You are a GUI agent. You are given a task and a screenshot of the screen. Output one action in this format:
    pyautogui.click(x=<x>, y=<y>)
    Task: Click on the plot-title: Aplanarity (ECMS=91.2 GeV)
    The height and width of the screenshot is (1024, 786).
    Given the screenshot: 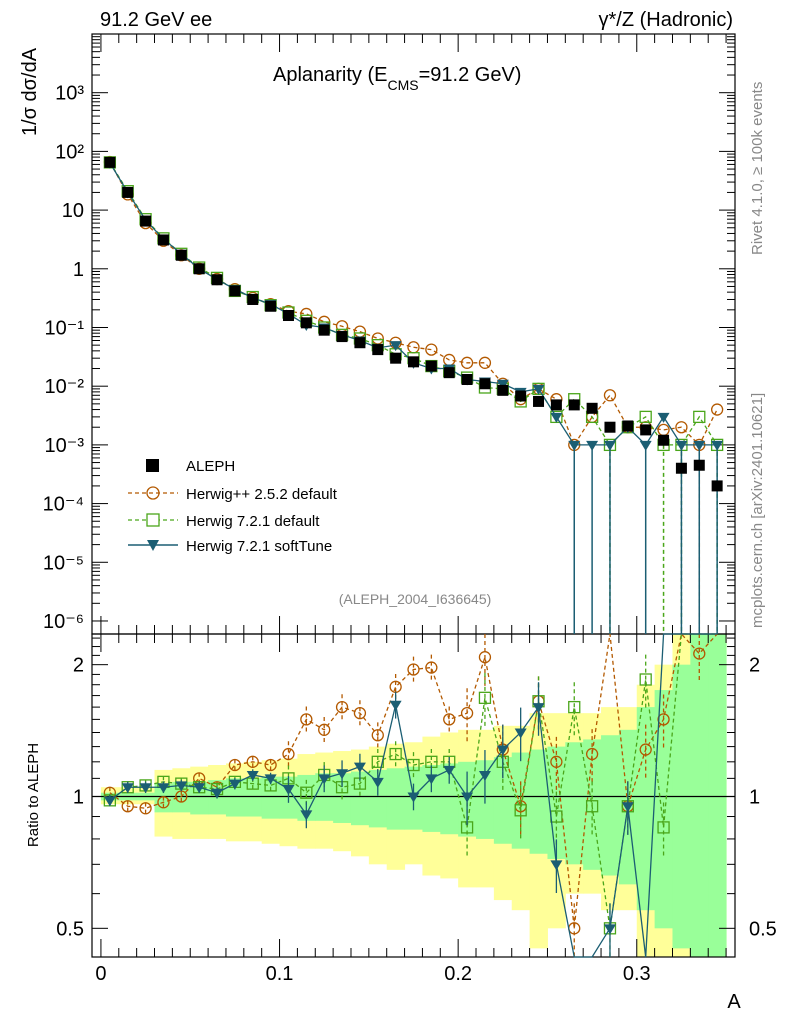 What is the action you would take?
    pyautogui.click(x=397, y=78)
    